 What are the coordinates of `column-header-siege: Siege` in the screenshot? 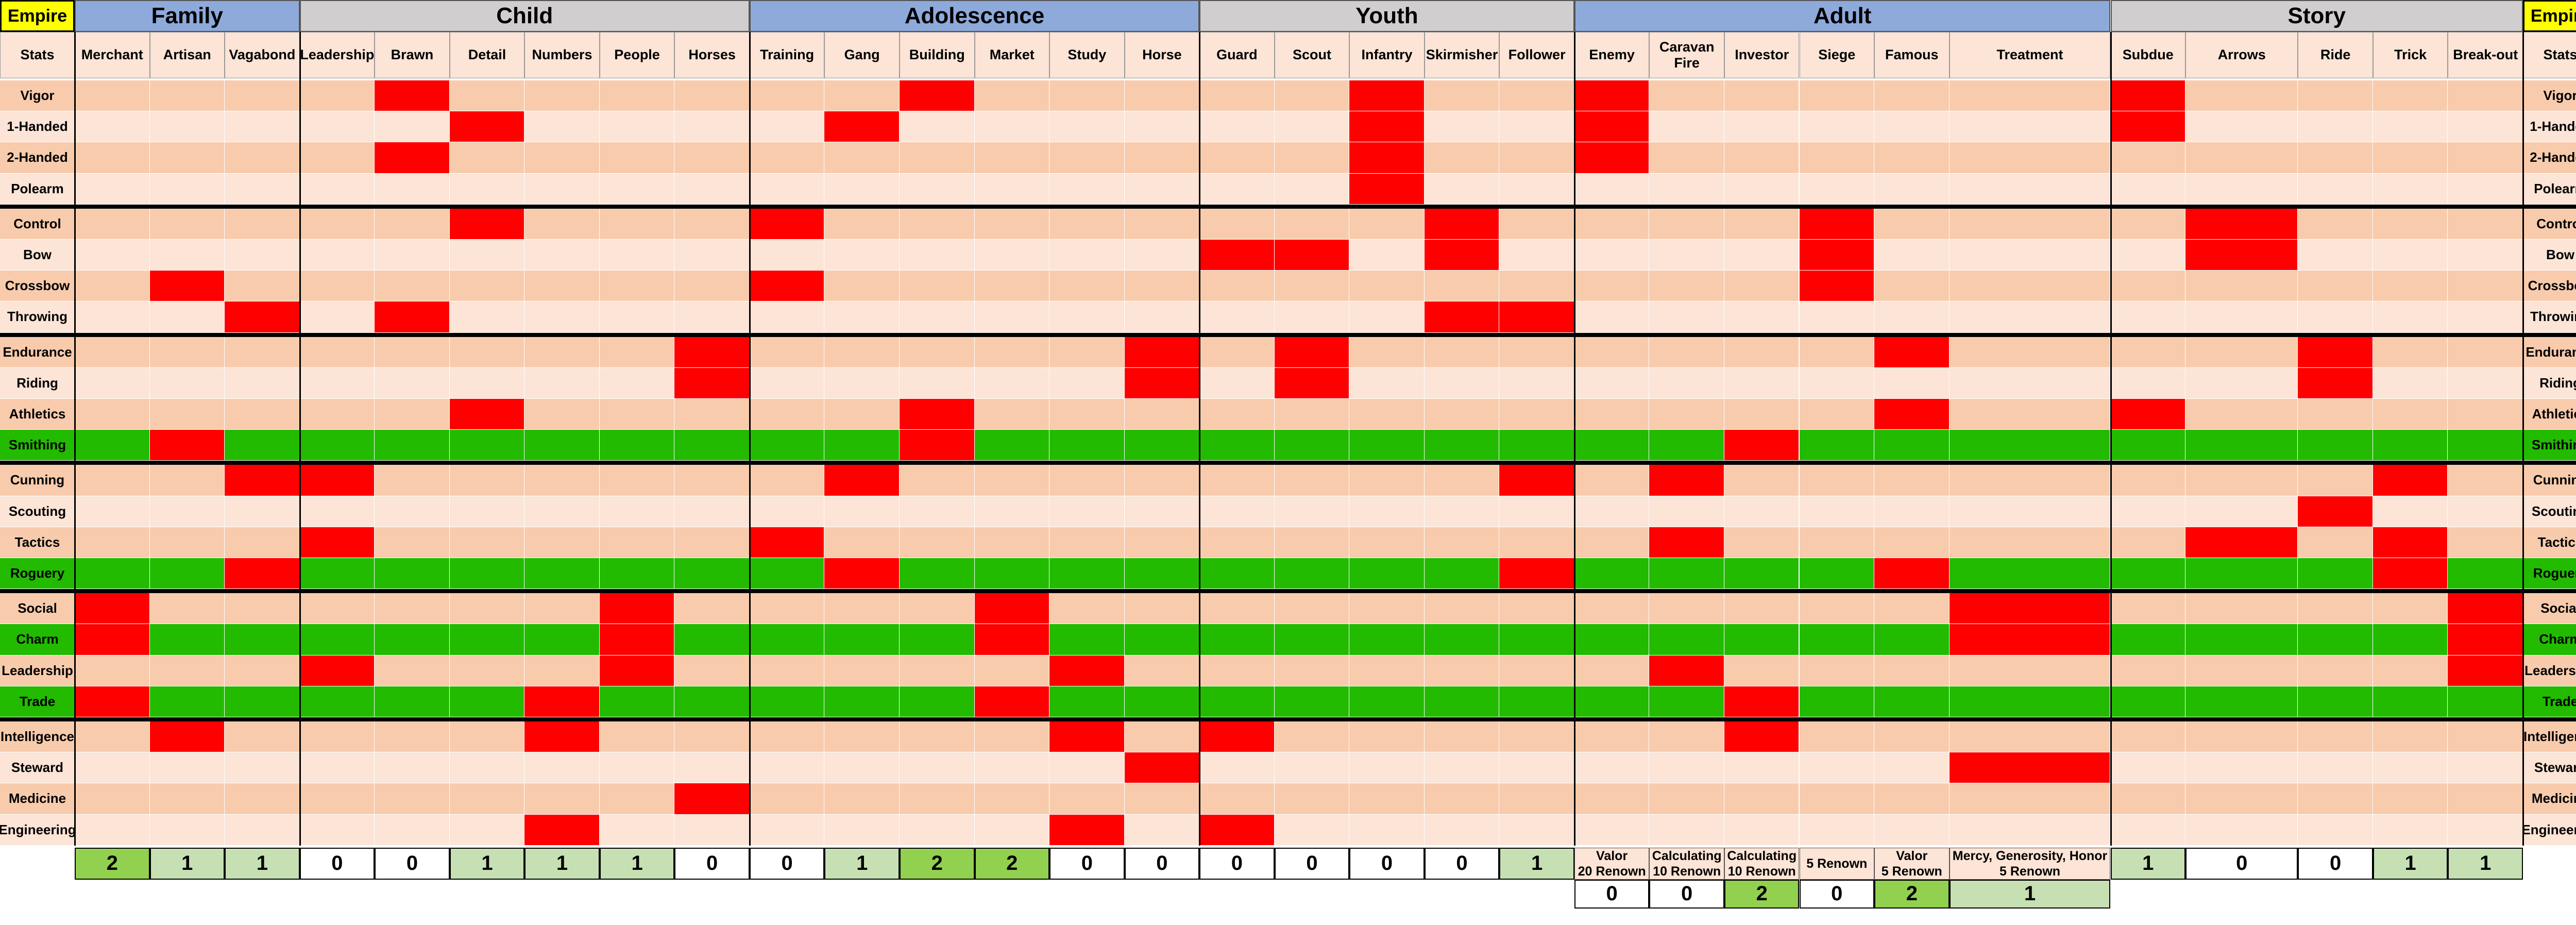 It's located at (1837, 55).